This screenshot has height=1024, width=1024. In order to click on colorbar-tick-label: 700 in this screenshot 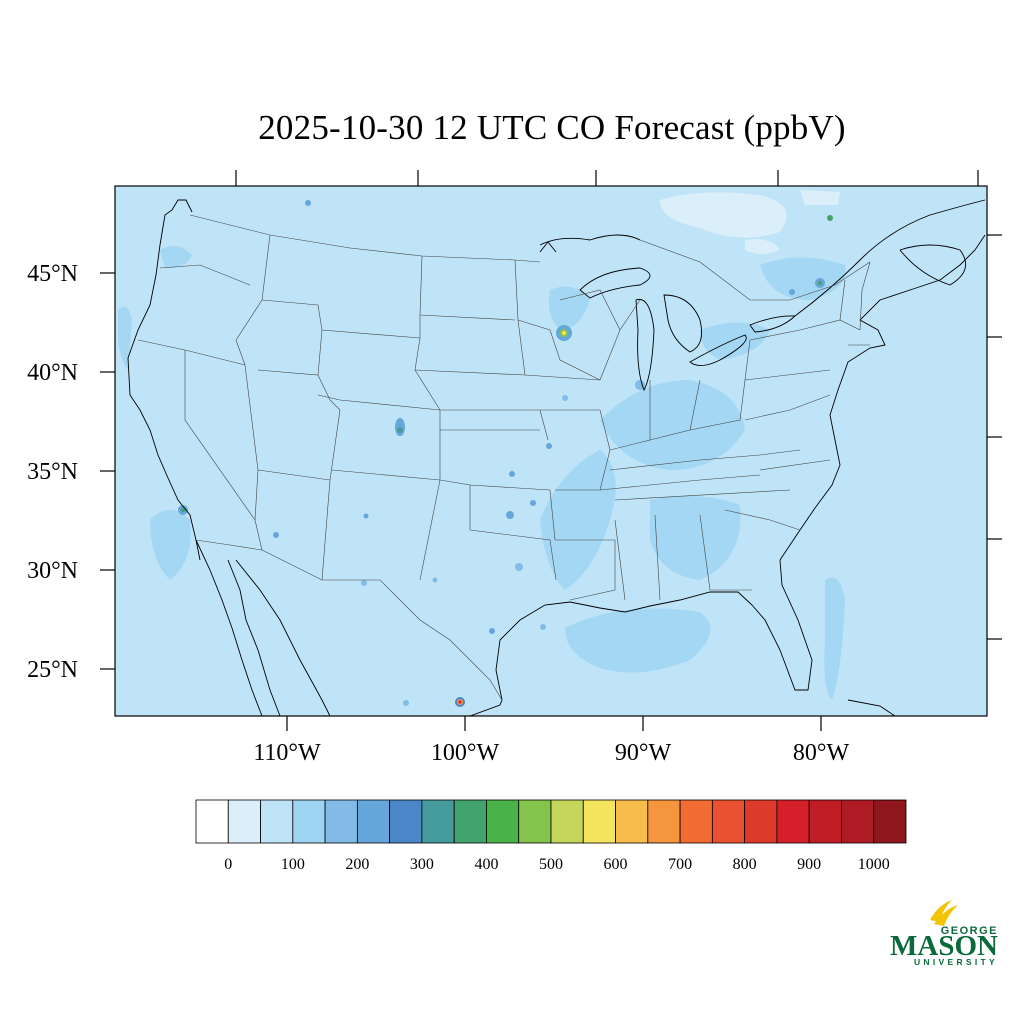, I will do `click(680, 864)`.